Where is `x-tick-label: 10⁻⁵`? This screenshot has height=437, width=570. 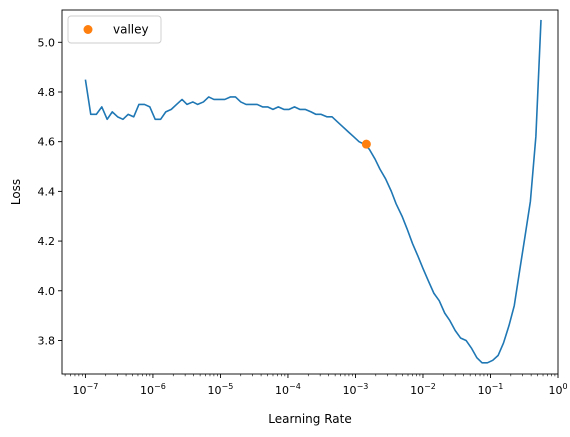
x-tick-label: 10⁻⁵ is located at coordinates (221, 389).